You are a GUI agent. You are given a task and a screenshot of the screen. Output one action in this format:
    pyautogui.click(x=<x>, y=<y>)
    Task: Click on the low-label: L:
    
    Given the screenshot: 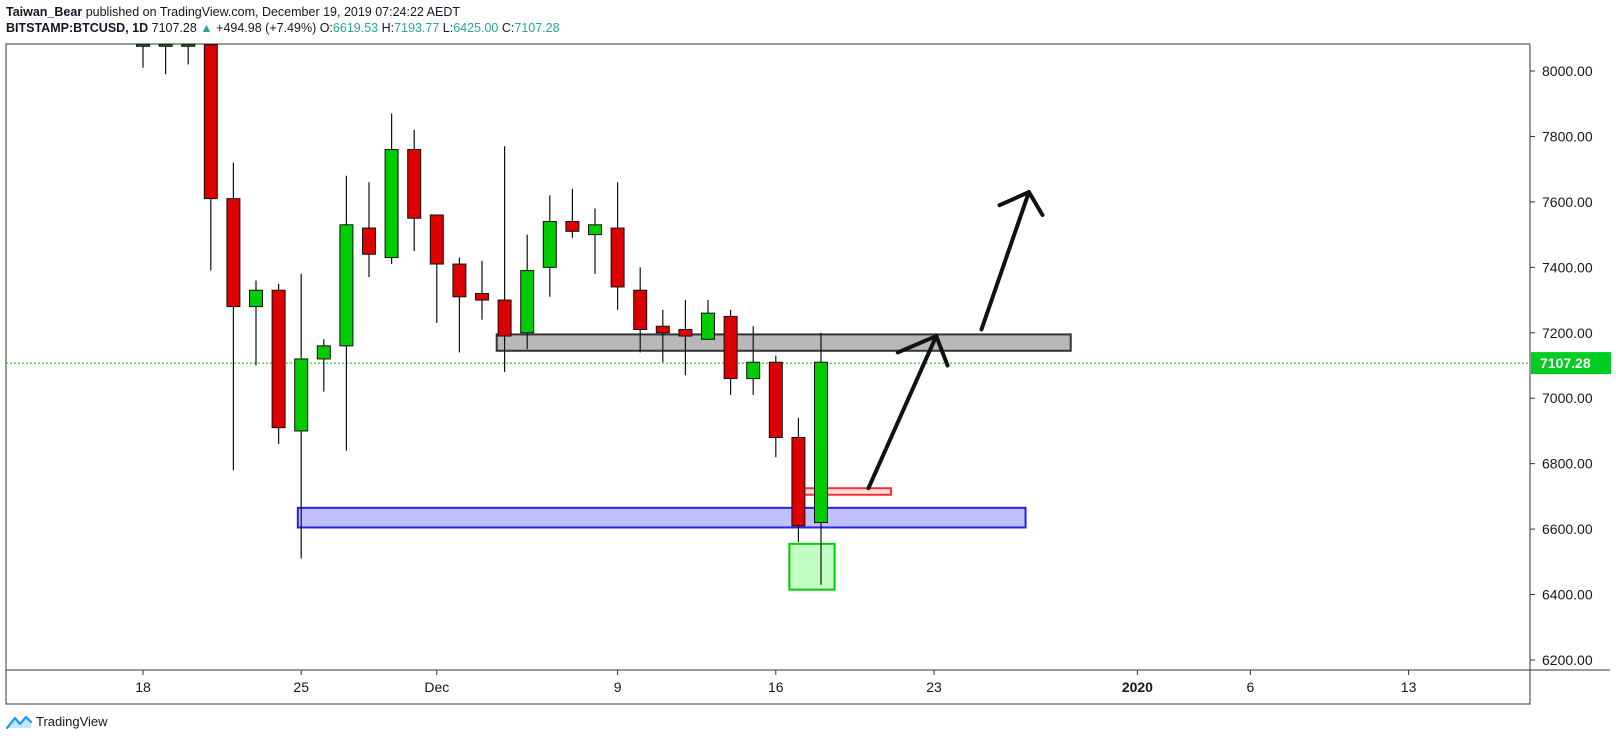 What is the action you would take?
    pyautogui.click(x=448, y=28)
    